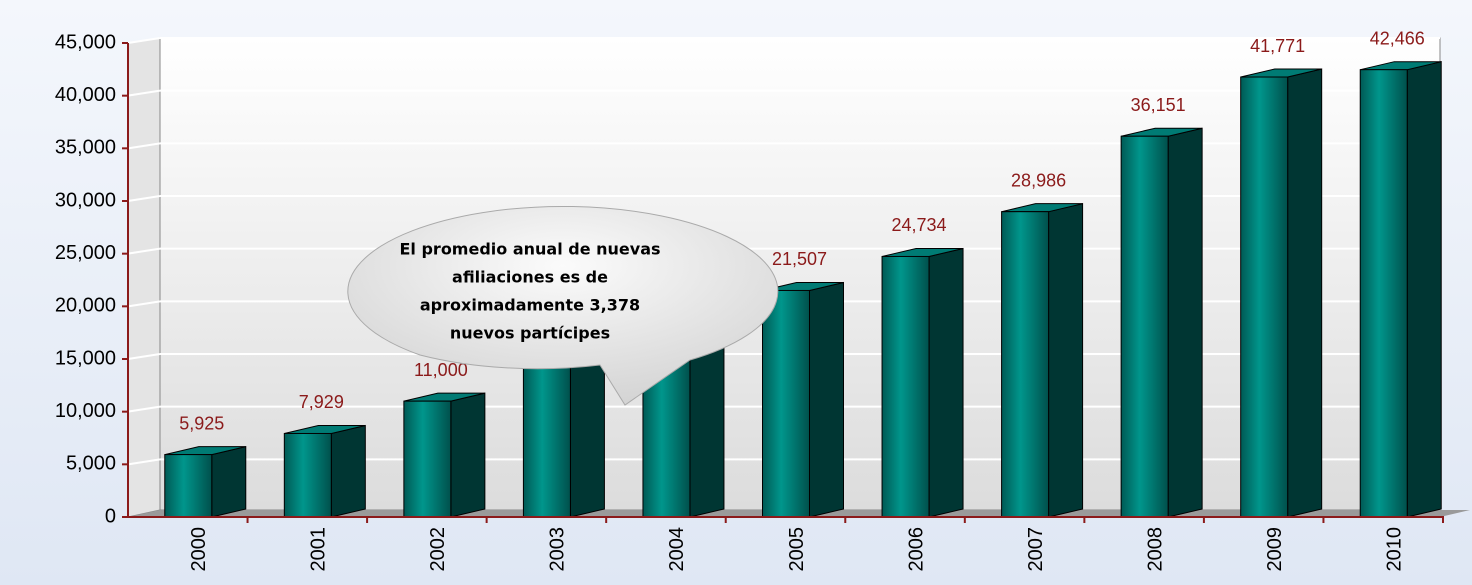  Describe the element at coordinates (1275, 549) in the screenshot. I see `x-tick-label: 2009` at that location.